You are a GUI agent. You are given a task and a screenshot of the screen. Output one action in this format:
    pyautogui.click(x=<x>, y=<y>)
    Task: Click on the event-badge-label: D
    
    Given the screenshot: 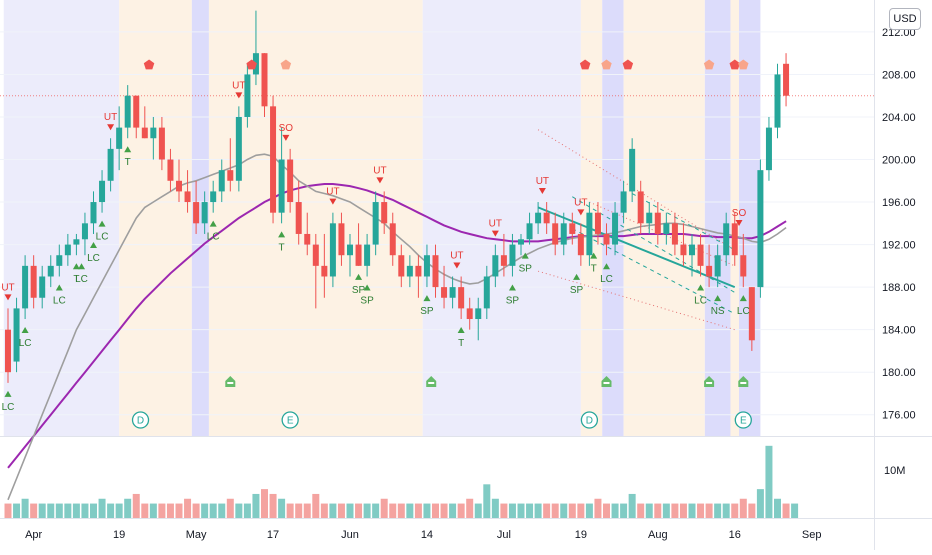 What is the action you would take?
    pyautogui.click(x=140, y=421)
    